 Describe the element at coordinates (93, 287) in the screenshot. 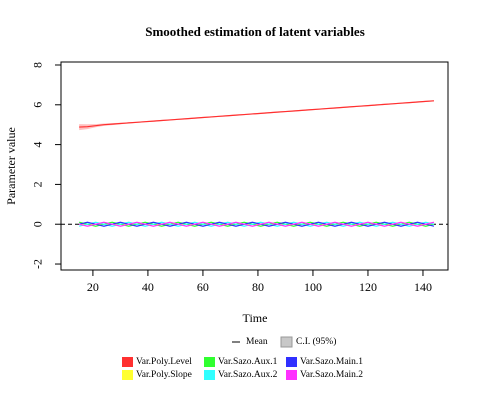

I see `x-tick-label: 20` at that location.